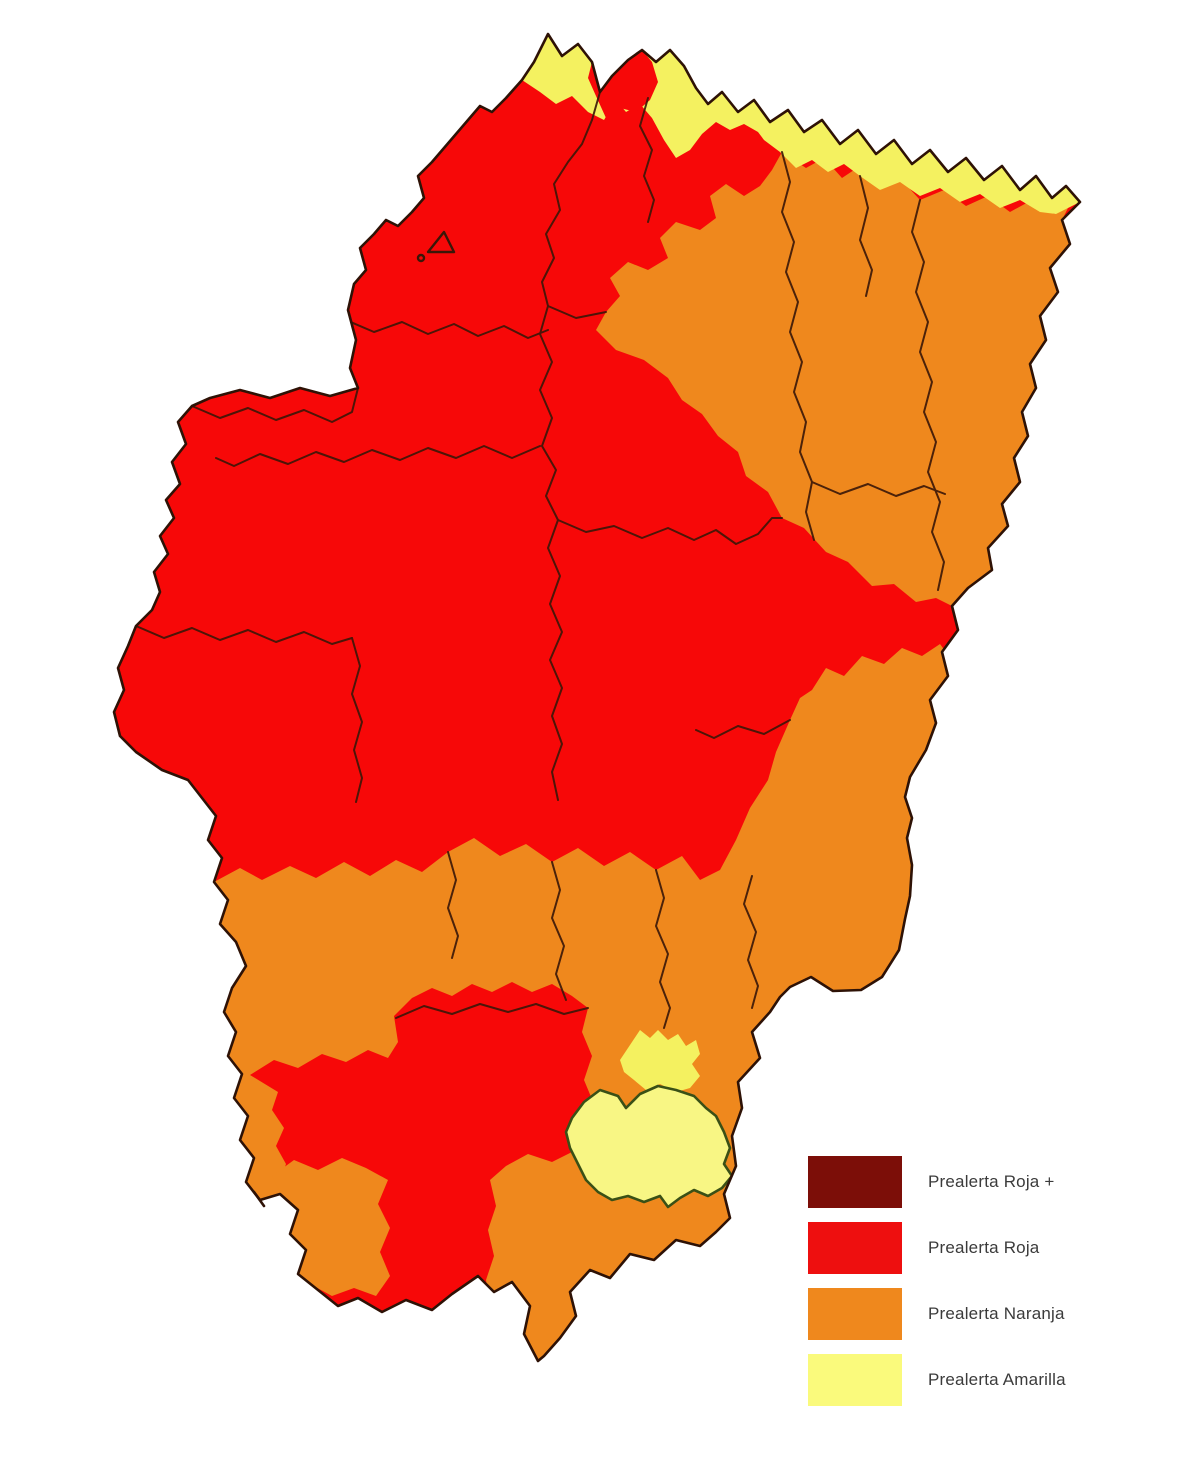  Describe the element at coordinates (855, 1380) in the screenshot. I see `legend-swatch-prealerta-amarilla` at that location.